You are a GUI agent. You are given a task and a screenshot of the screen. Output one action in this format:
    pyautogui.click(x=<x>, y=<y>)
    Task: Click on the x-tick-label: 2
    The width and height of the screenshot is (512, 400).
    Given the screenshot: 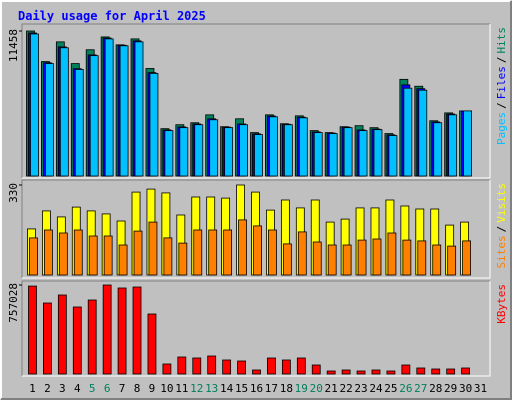 What is the action you would take?
    pyautogui.click(x=47, y=388)
    